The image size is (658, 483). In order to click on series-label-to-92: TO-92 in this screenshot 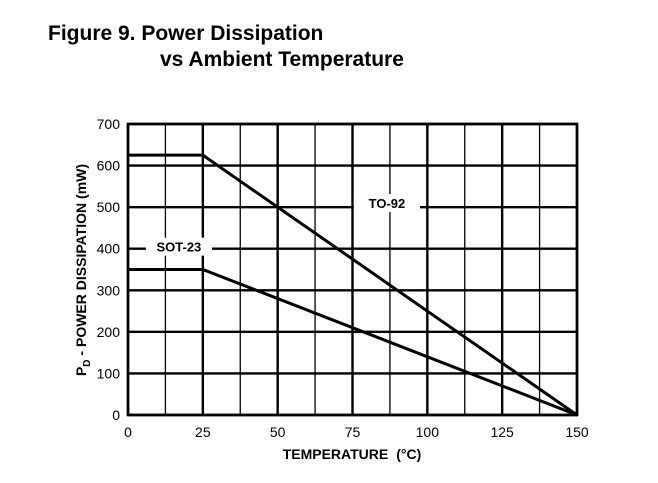, I will do `click(387, 203)`.